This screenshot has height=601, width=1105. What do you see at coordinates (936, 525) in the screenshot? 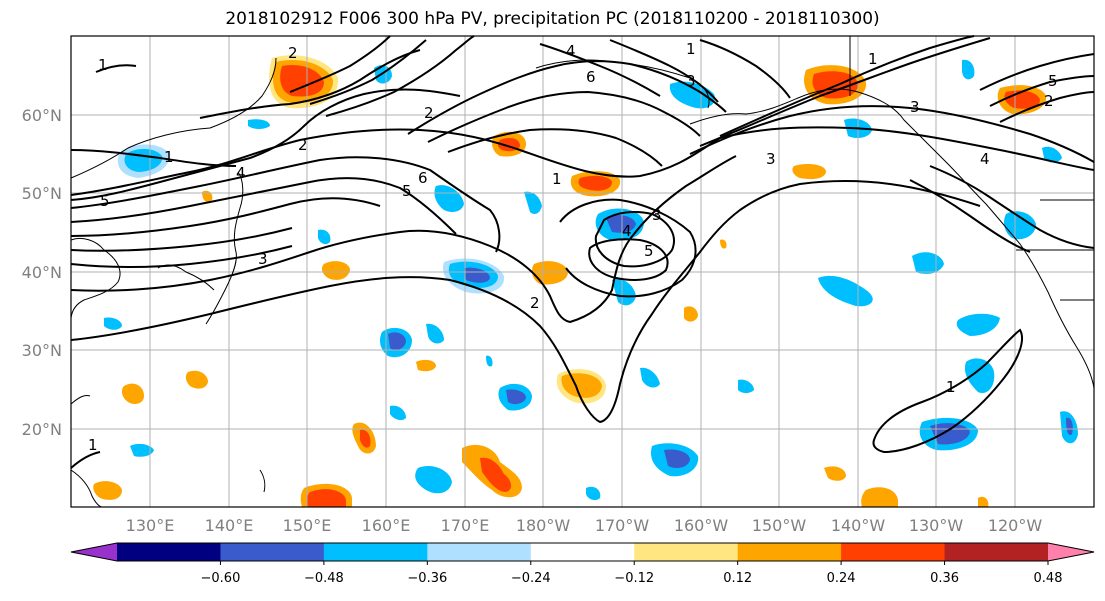
I see `lon-label: 130°W` at bounding box center [936, 525].